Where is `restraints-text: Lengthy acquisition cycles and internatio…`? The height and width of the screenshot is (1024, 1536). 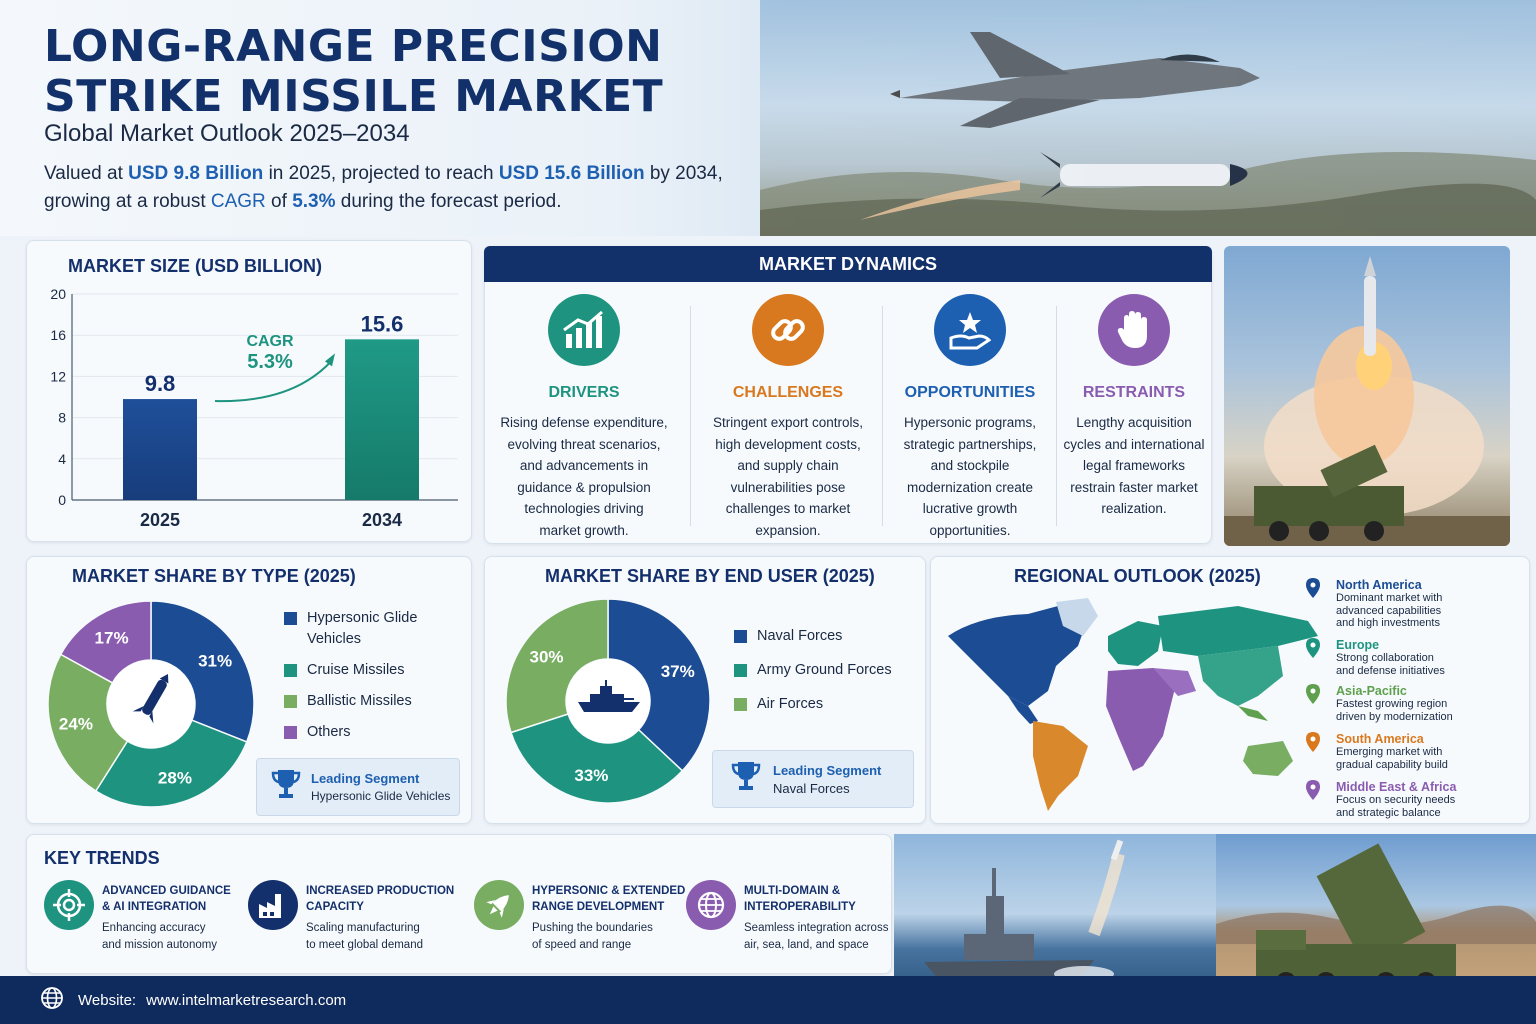
restraints-text: Lengthy acquisition cycles and internatio… is located at coordinates (1134, 466).